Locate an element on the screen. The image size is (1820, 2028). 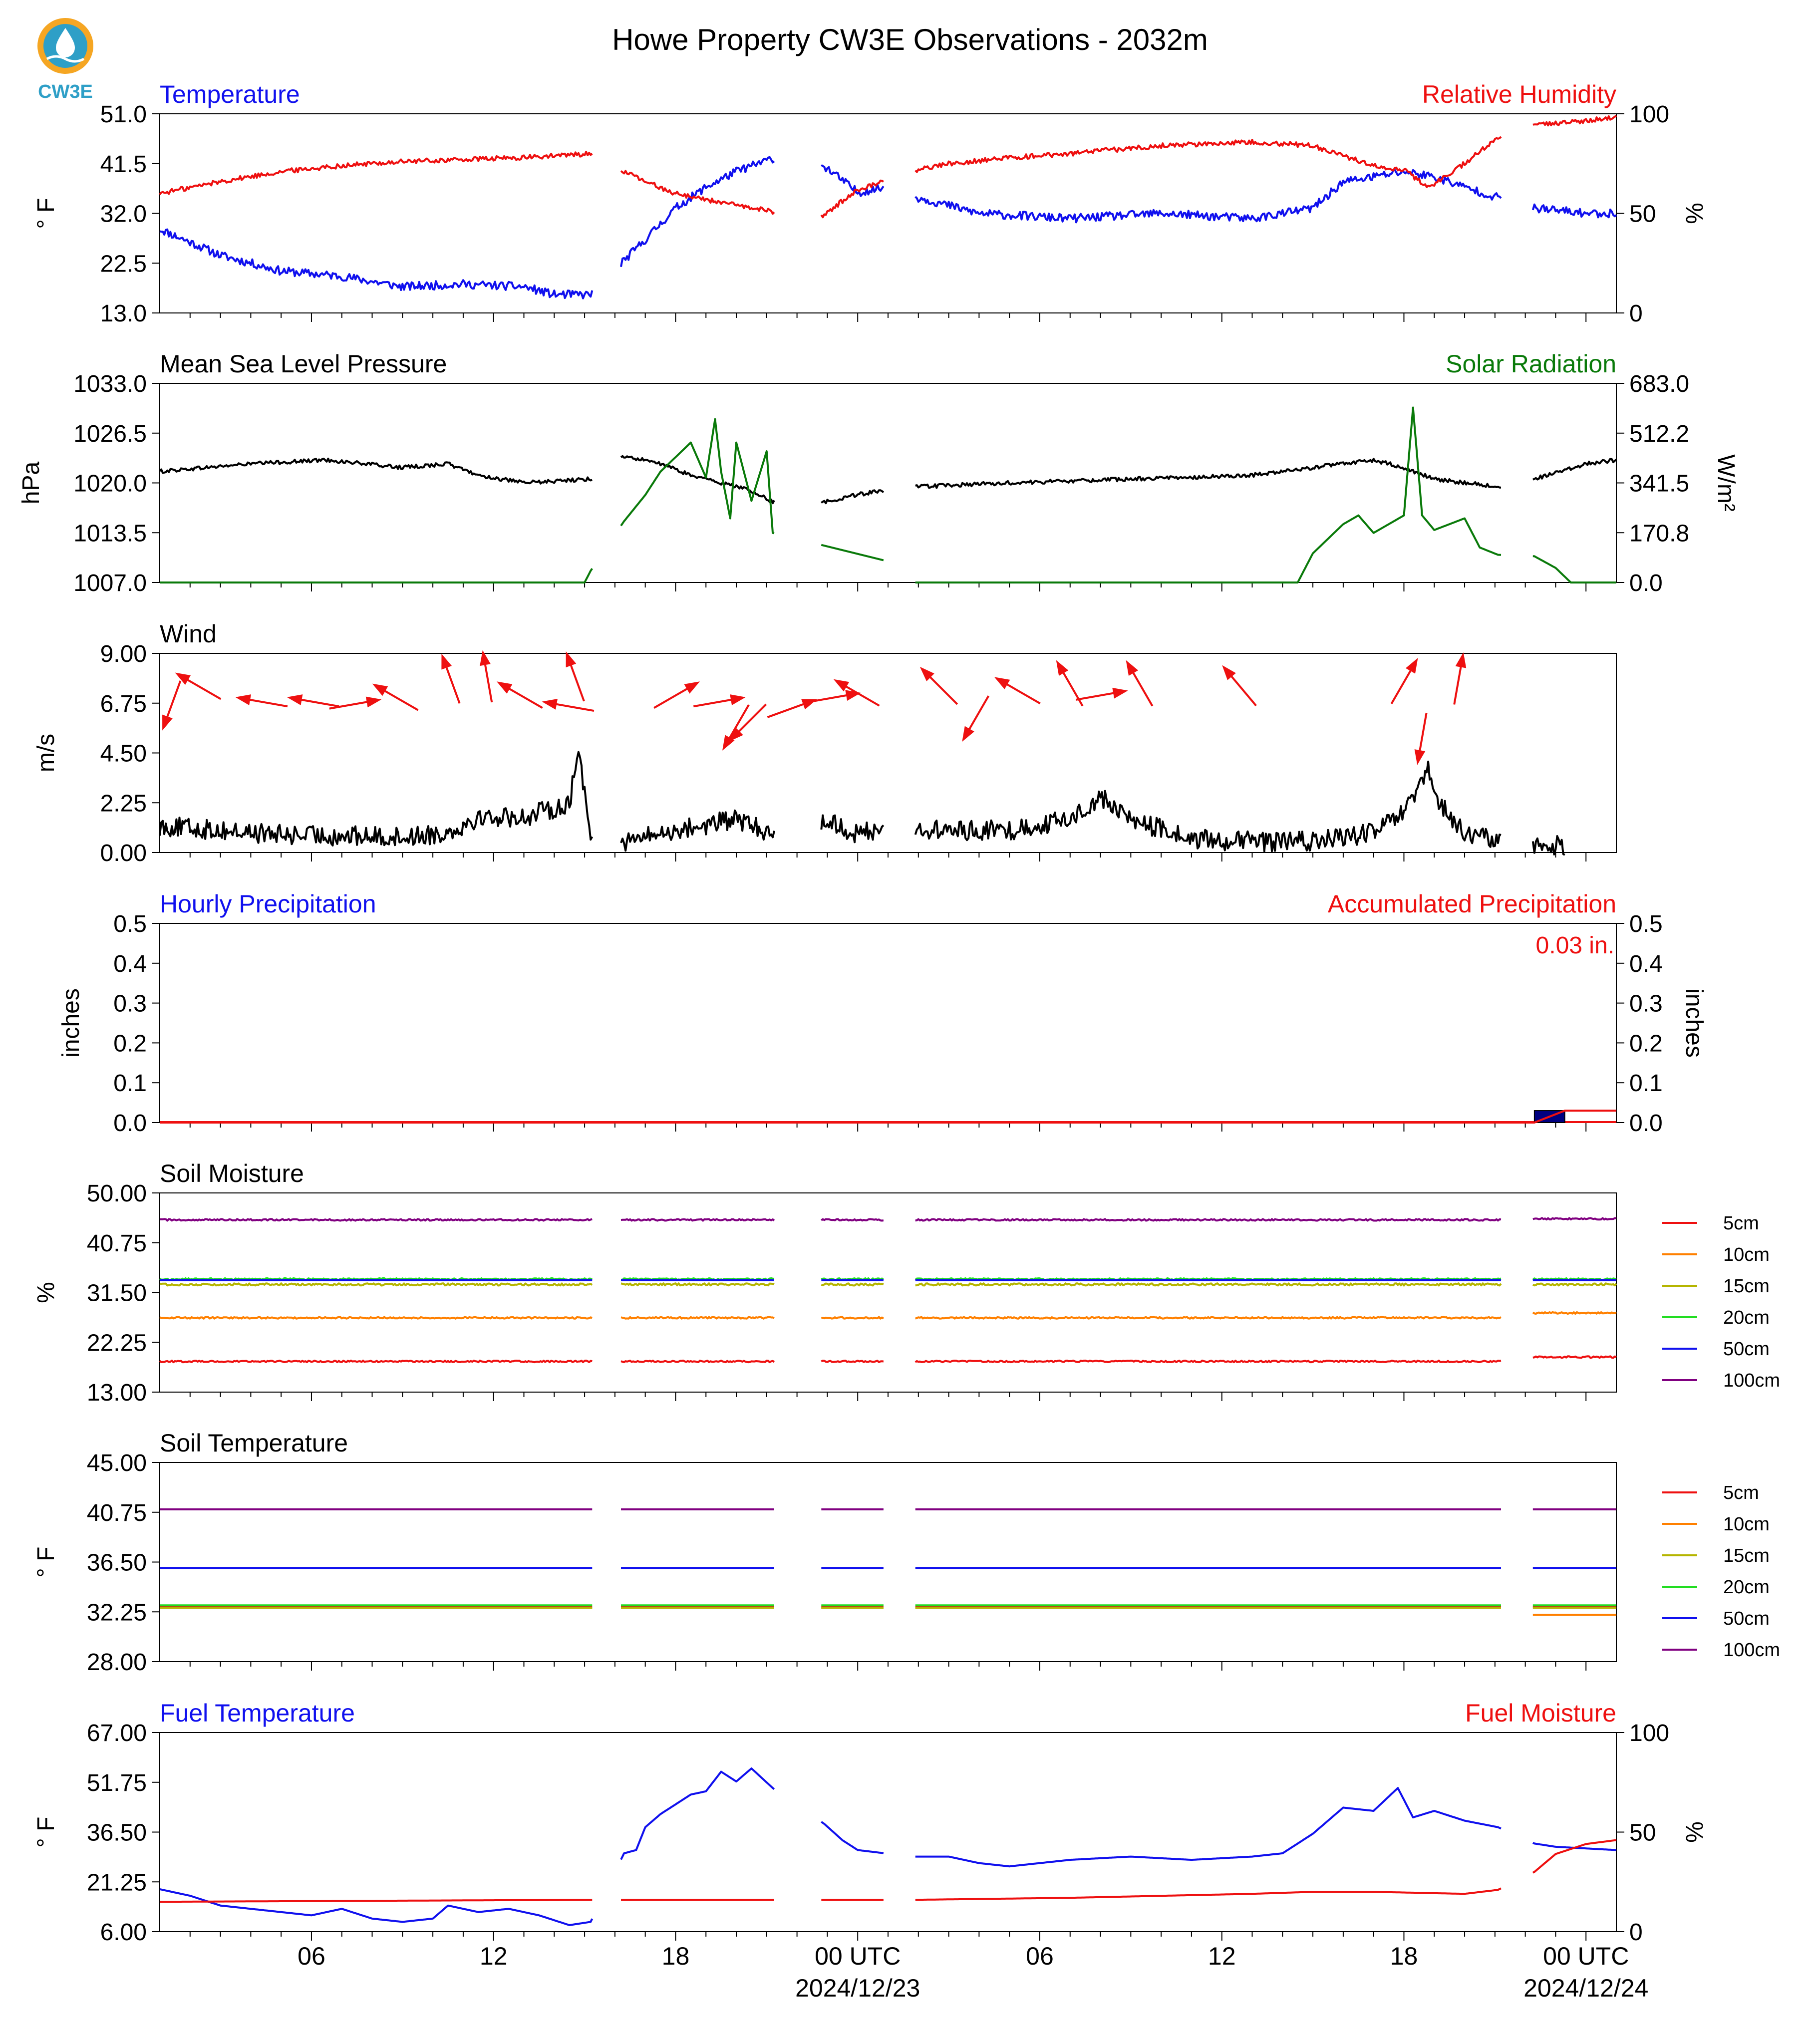
y-tick-label-right: 683.0 is located at coordinates (1659, 384).